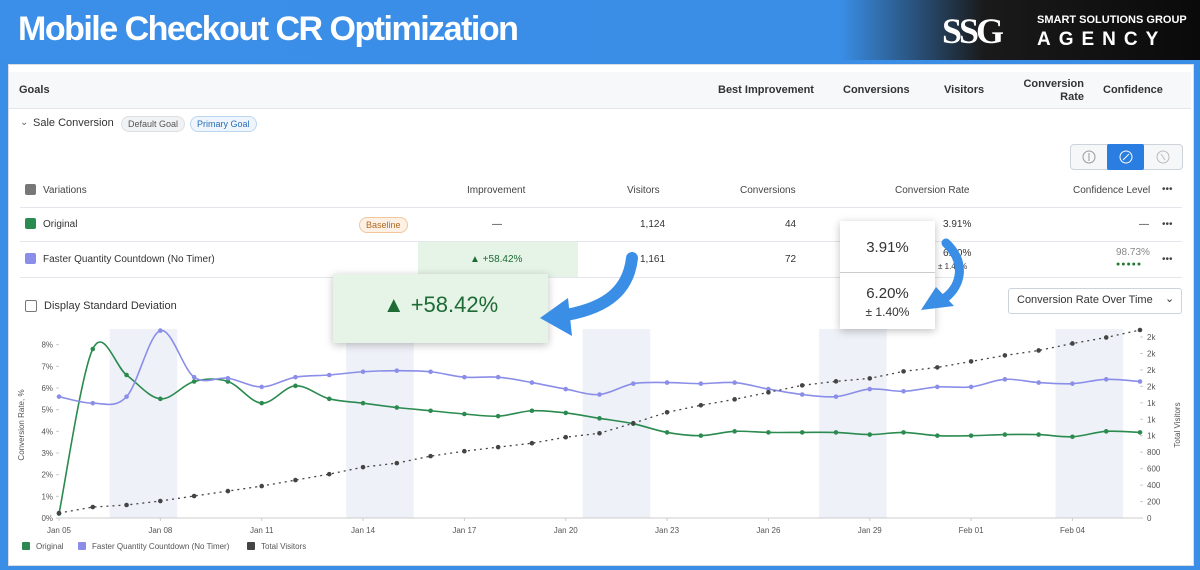 Image resolution: width=1200 pixels, height=570 pixels. Describe the element at coordinates (60, 224) in the screenshot. I see `variation-name: Original` at that location.